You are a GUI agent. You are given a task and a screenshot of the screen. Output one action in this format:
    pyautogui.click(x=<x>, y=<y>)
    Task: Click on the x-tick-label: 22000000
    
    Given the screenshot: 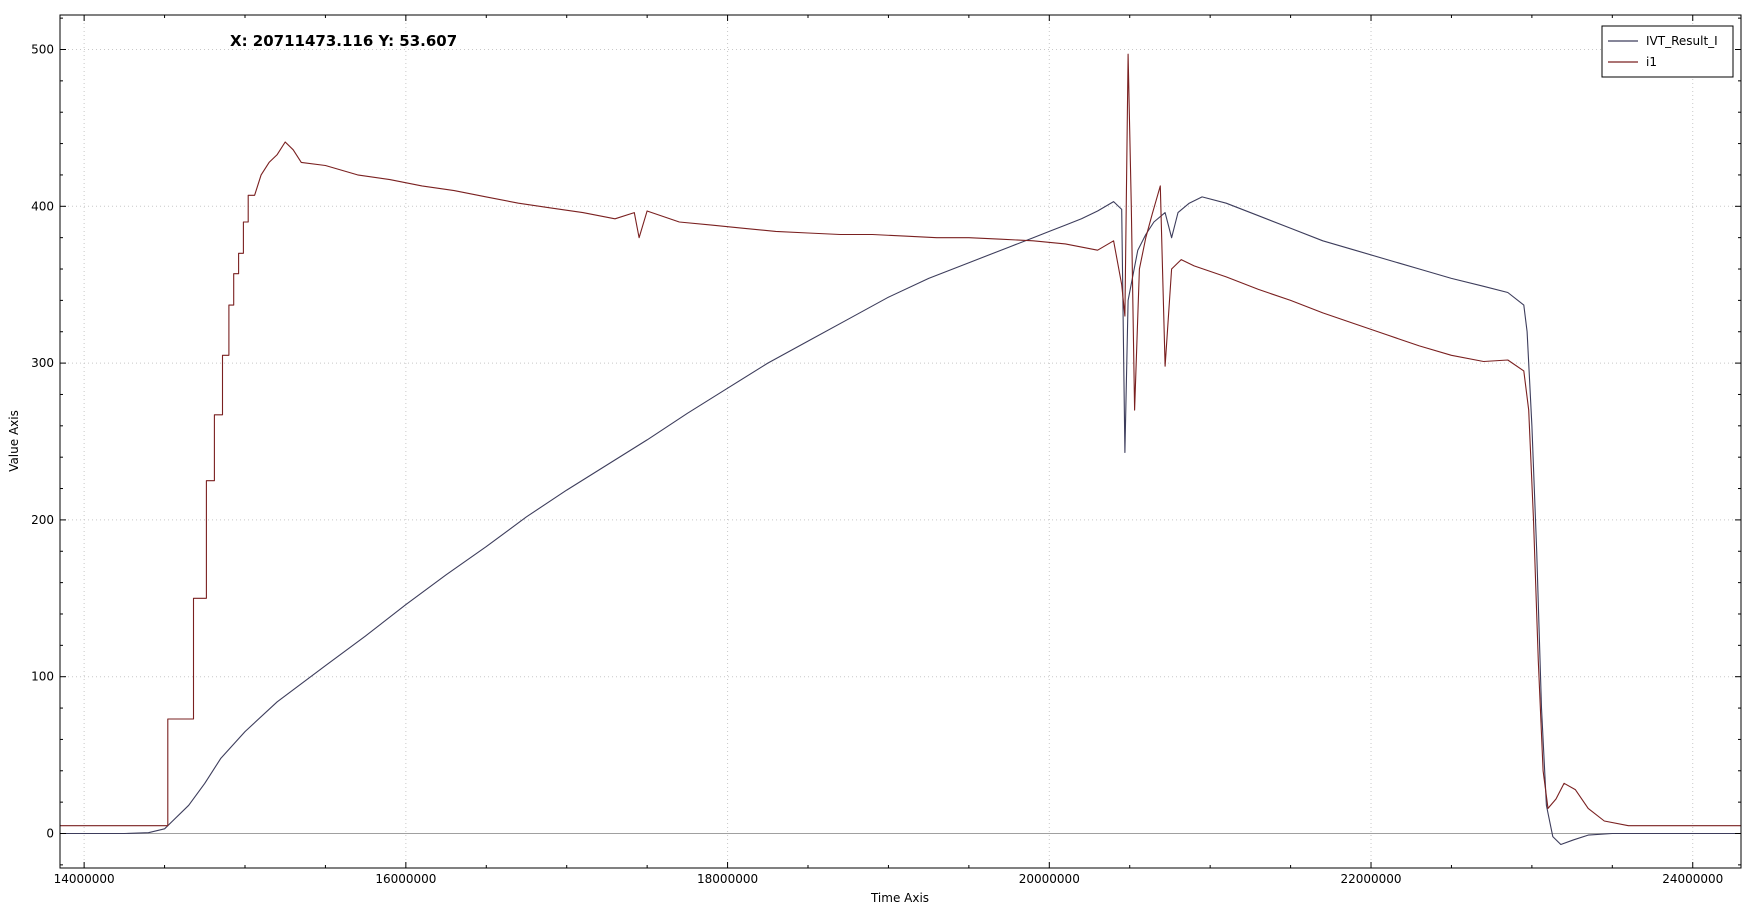 What is the action you would take?
    pyautogui.click(x=1370, y=879)
    